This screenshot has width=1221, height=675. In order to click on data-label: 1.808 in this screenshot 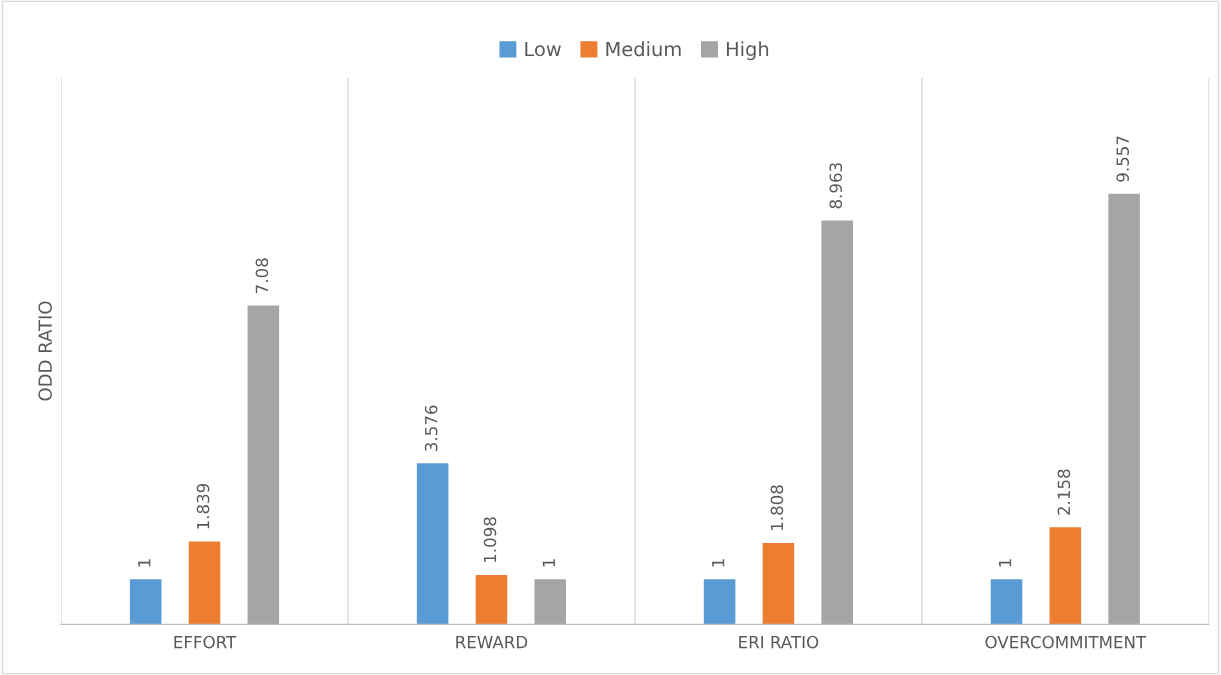, I will do `click(777, 507)`.